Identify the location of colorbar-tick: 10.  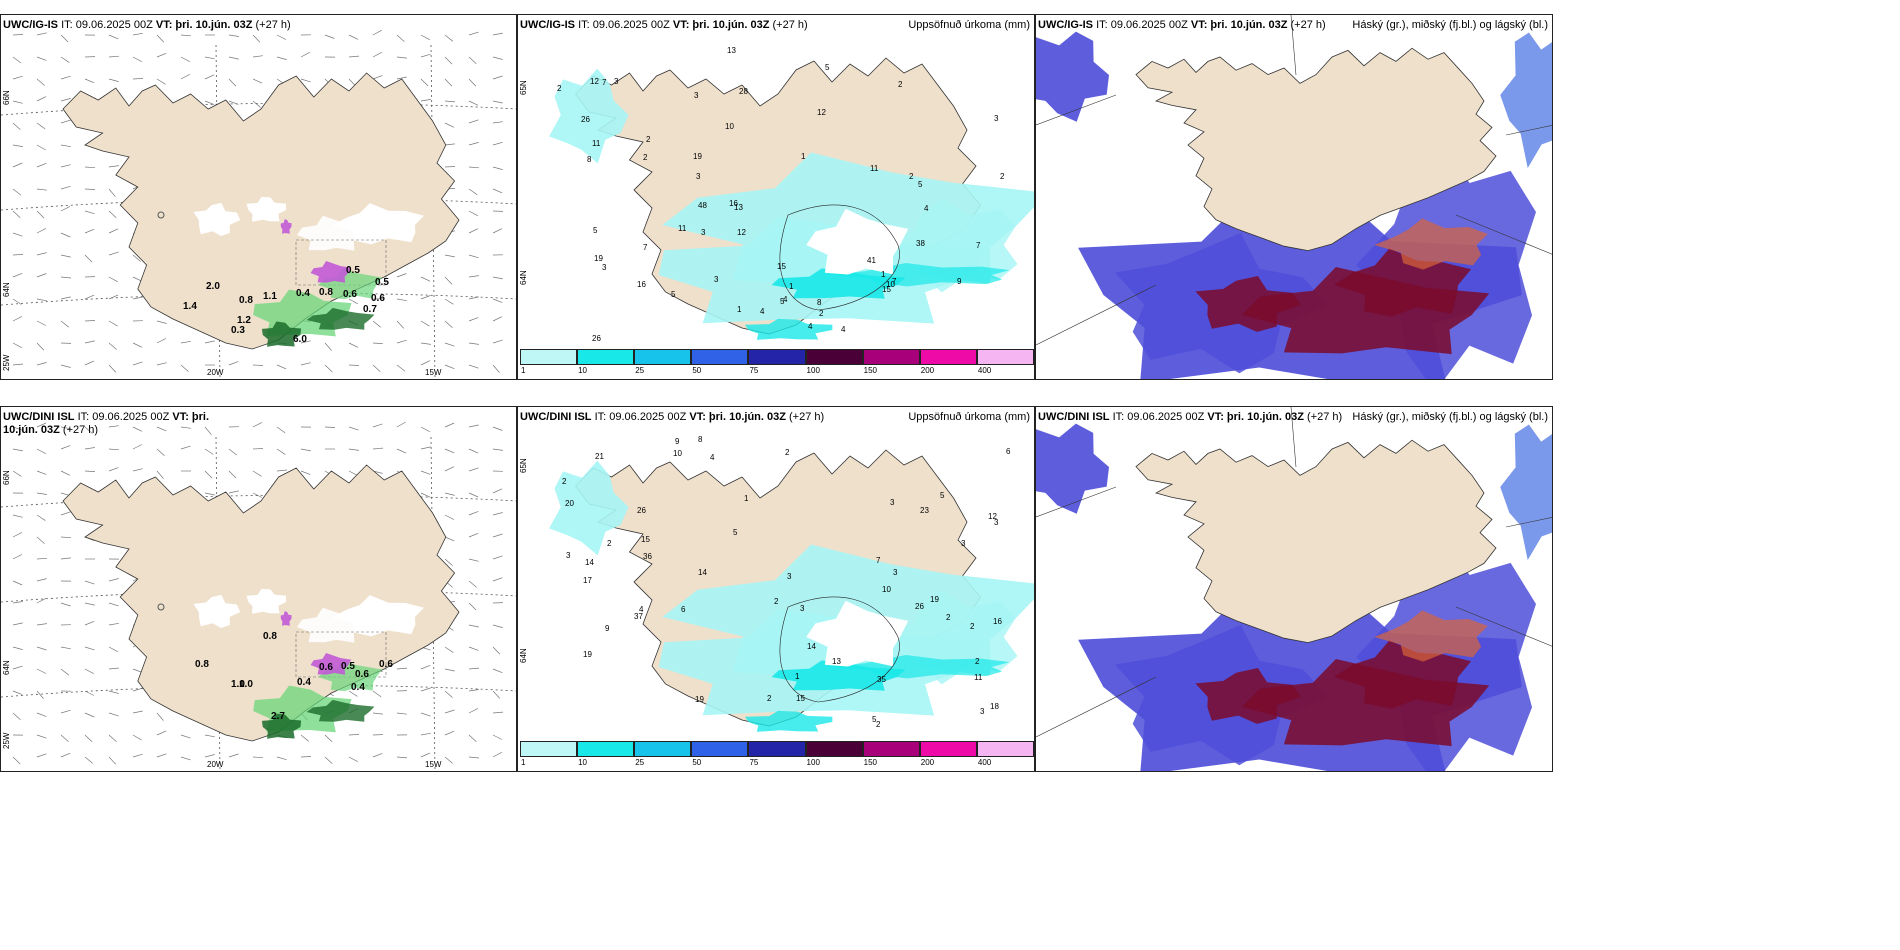
(583, 370).